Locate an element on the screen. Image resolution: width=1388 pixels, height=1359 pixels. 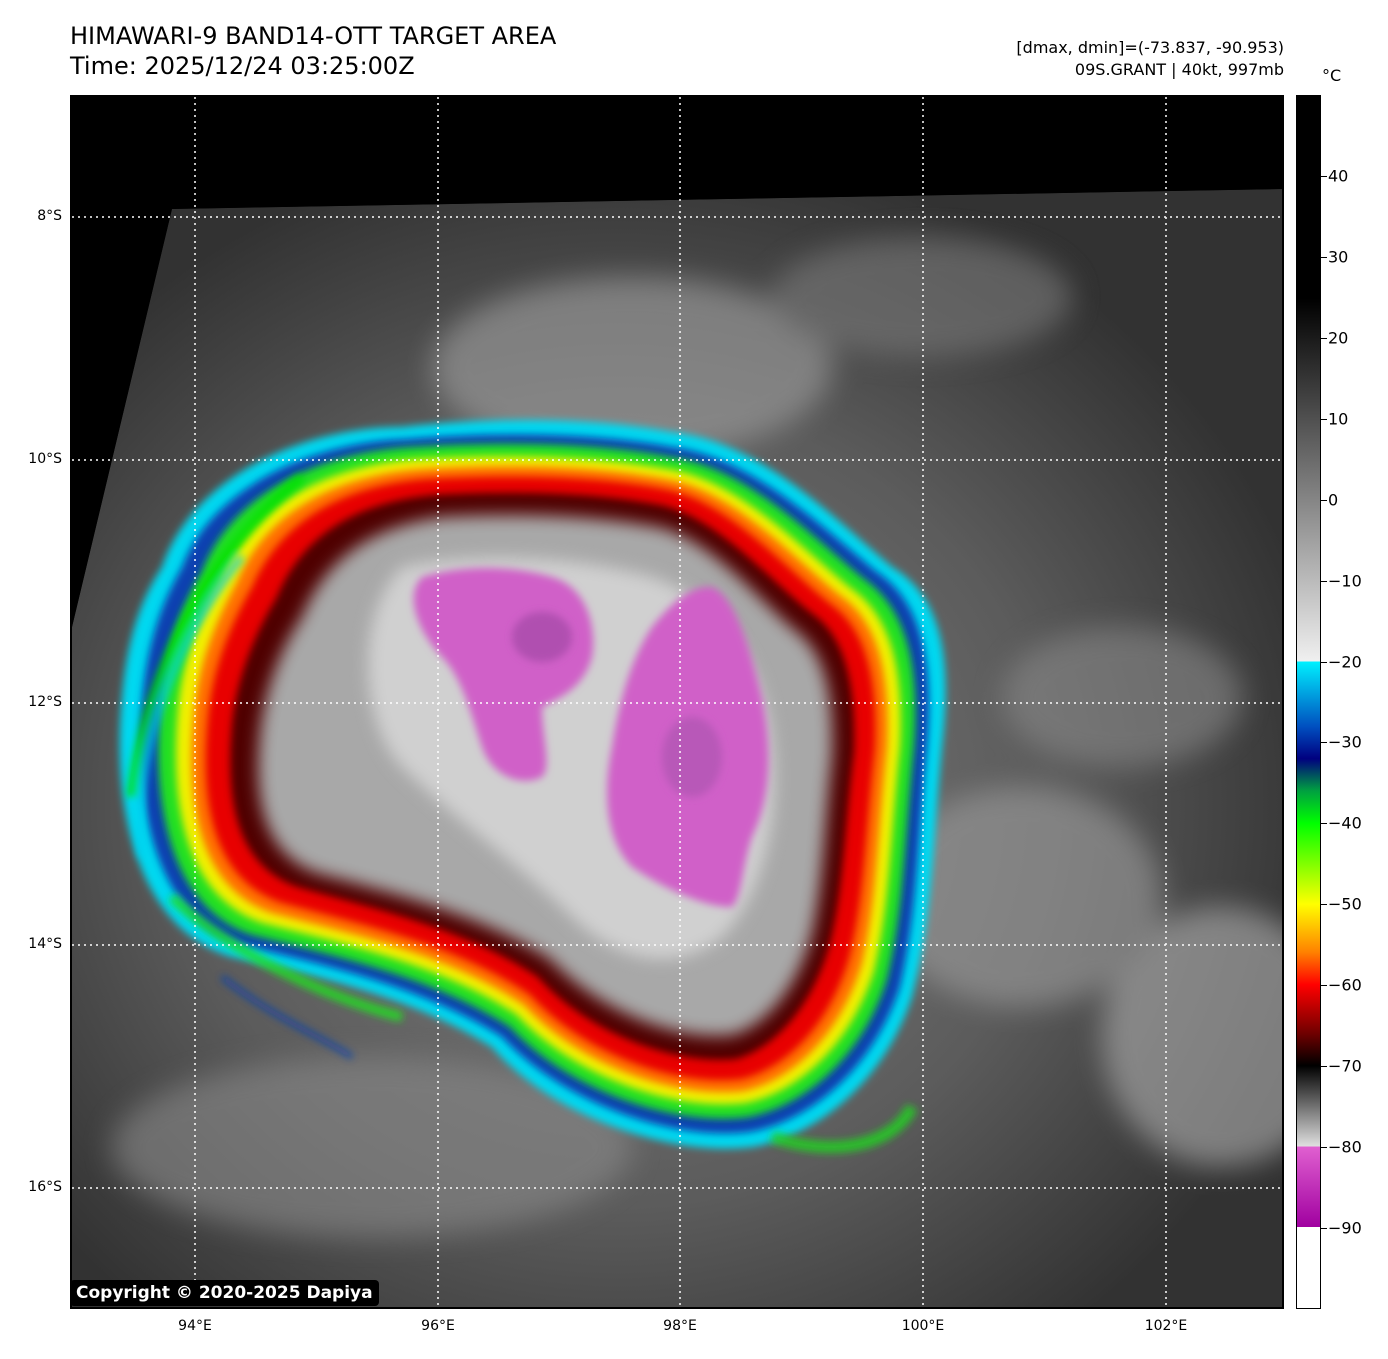
lon-label-96e: 96°E is located at coordinates (438, 1326).